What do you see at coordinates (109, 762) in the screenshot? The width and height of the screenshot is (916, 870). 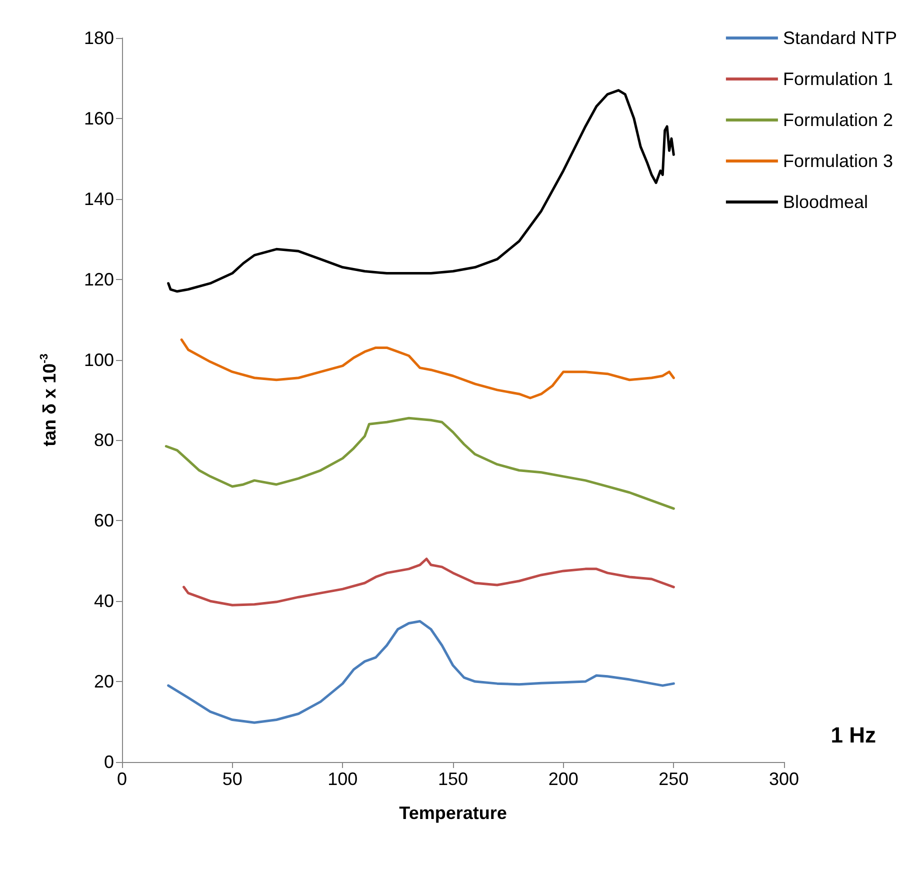 I see `y-tick-label: 0` at bounding box center [109, 762].